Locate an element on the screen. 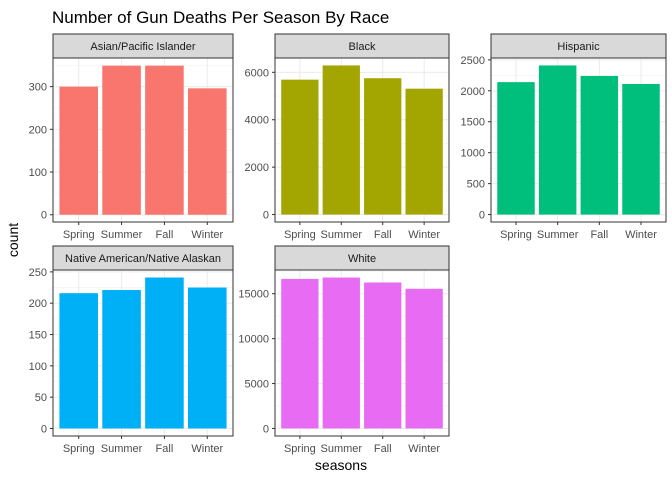 The height and width of the screenshot is (480, 672). facet-strip-label: Asian/Pacific Islander is located at coordinates (142, 47).